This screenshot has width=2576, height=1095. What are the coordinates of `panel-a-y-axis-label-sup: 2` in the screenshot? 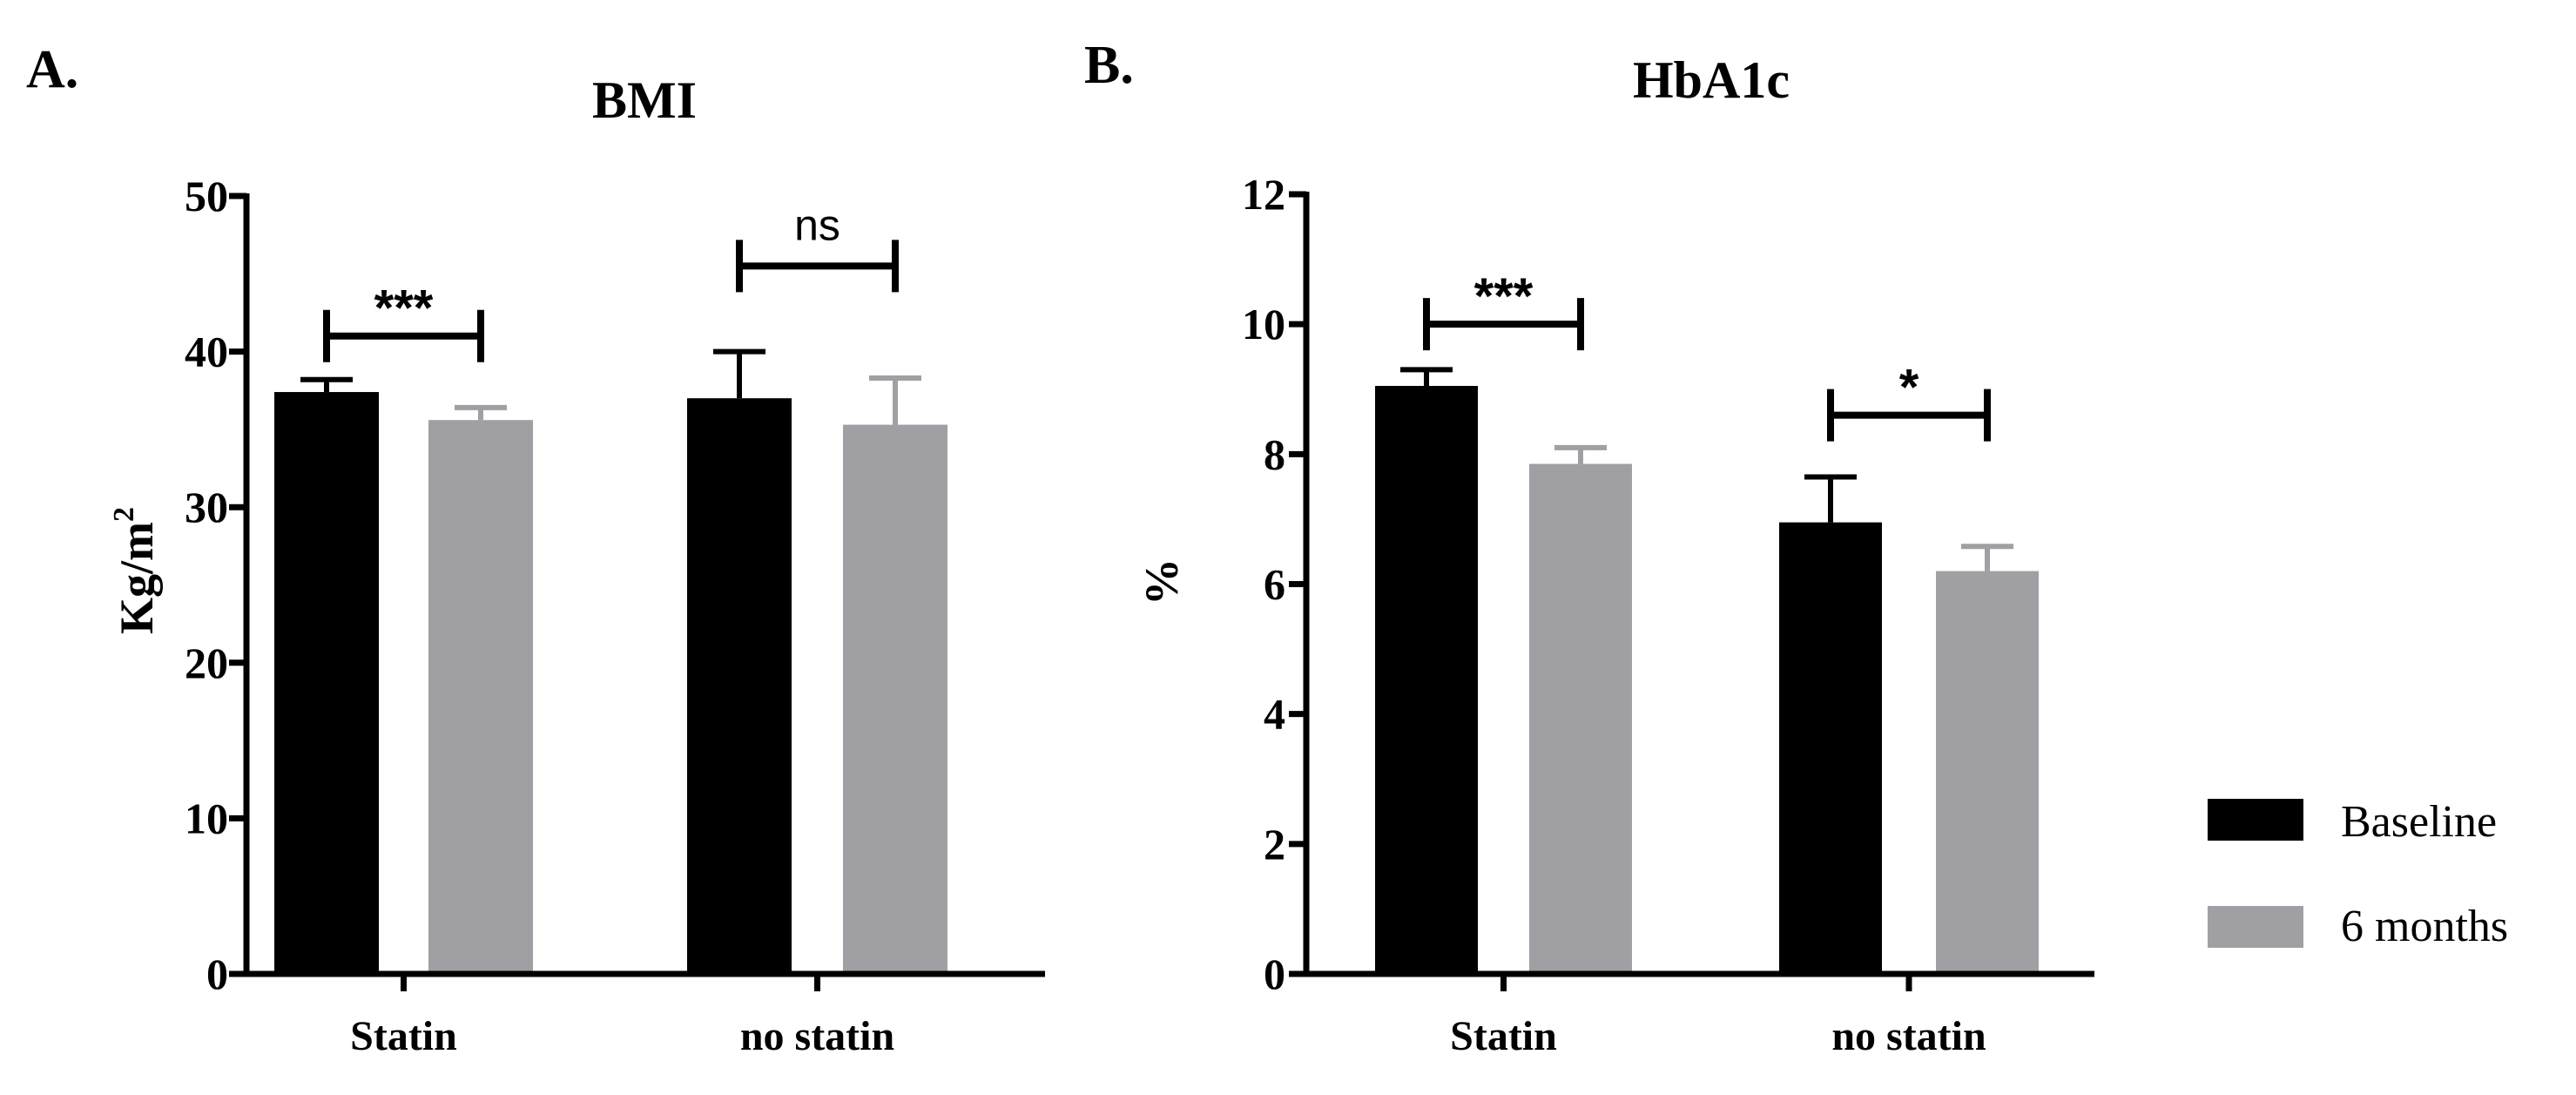 It's located at (124, 514).